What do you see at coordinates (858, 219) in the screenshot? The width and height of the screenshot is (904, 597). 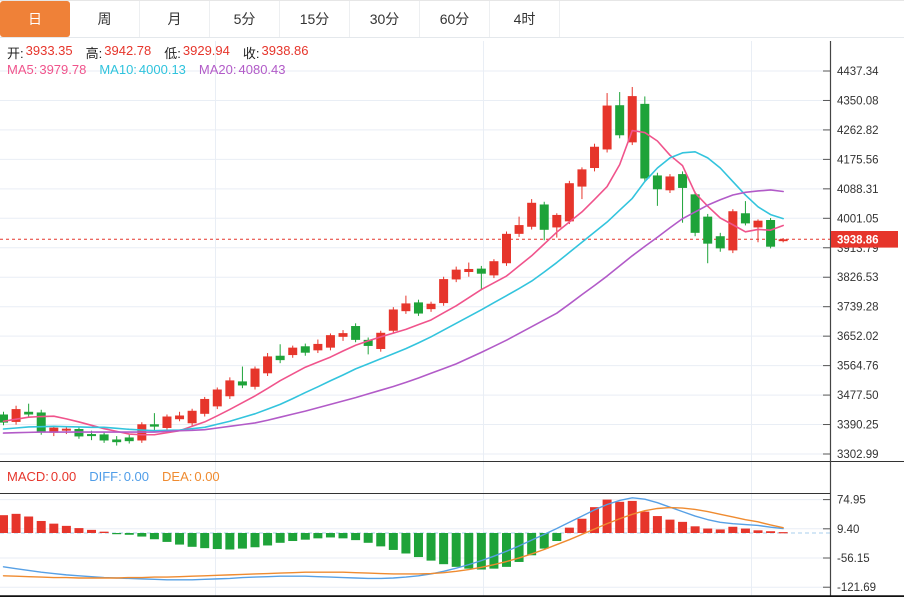 I see `price-tick-label: 4001.05` at bounding box center [858, 219].